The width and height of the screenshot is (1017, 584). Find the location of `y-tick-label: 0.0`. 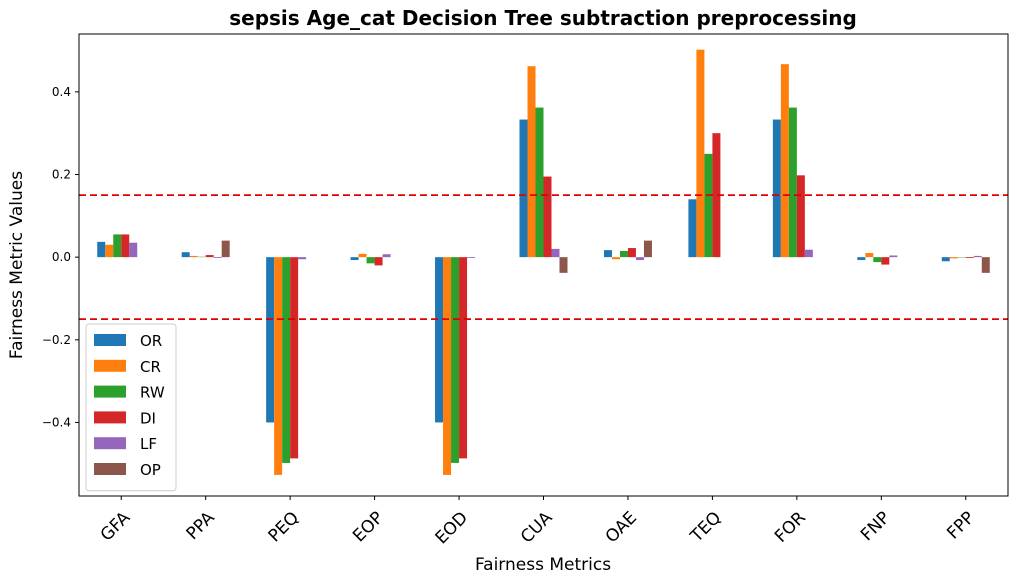

y-tick-label: 0.0 is located at coordinates (61, 257).